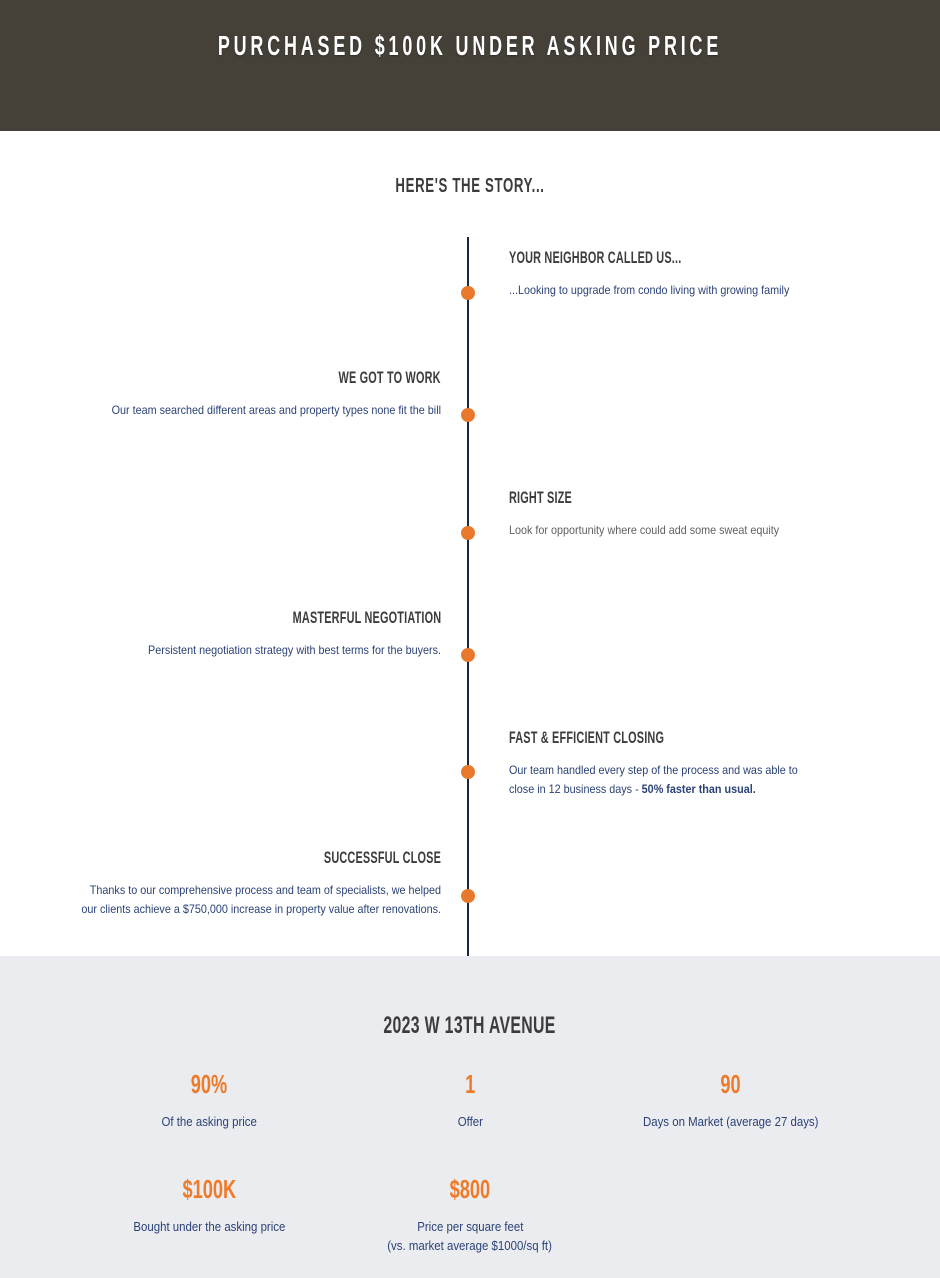  Describe the element at coordinates (730, 1215) in the screenshot. I see `stat-empty-cell` at that location.